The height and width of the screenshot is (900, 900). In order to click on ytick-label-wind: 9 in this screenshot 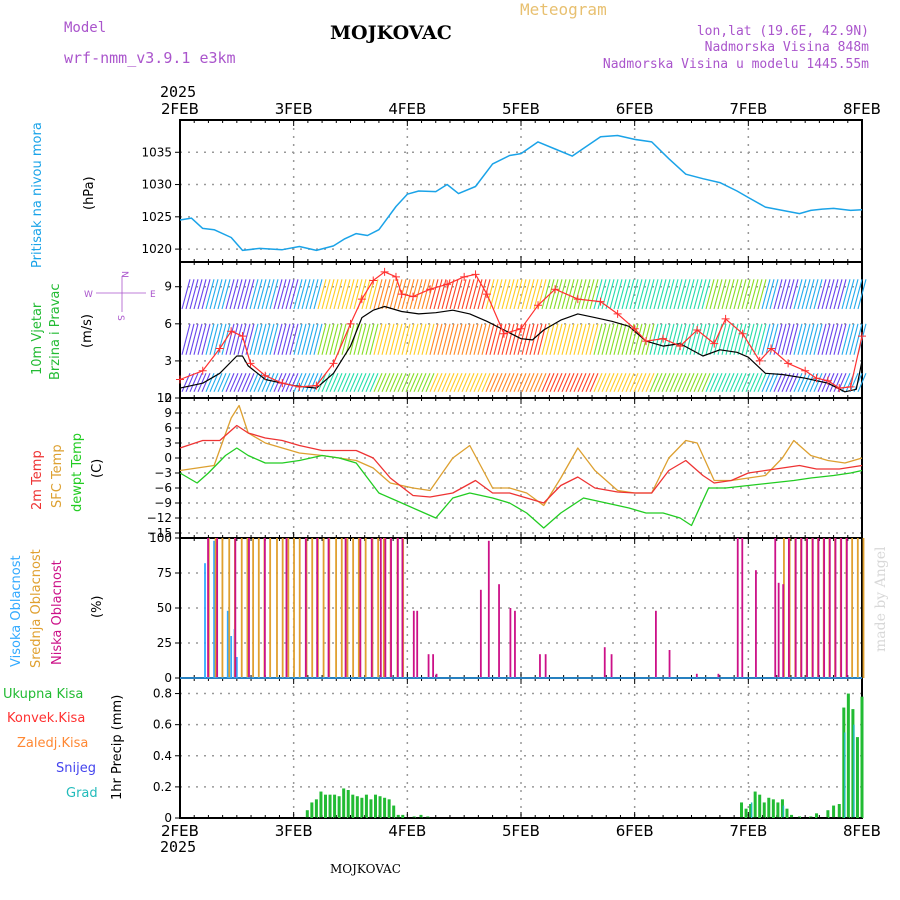, I will do `click(168, 287)`.